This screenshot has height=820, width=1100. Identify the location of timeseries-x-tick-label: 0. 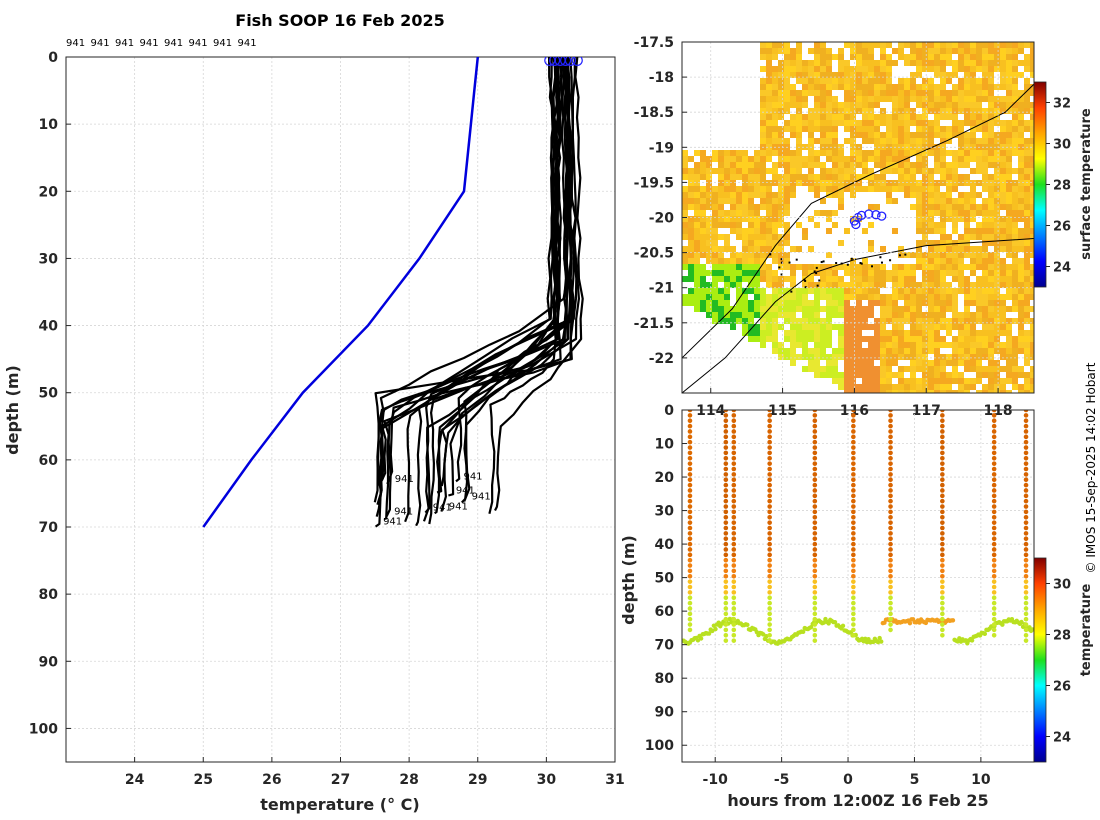
(848, 780).